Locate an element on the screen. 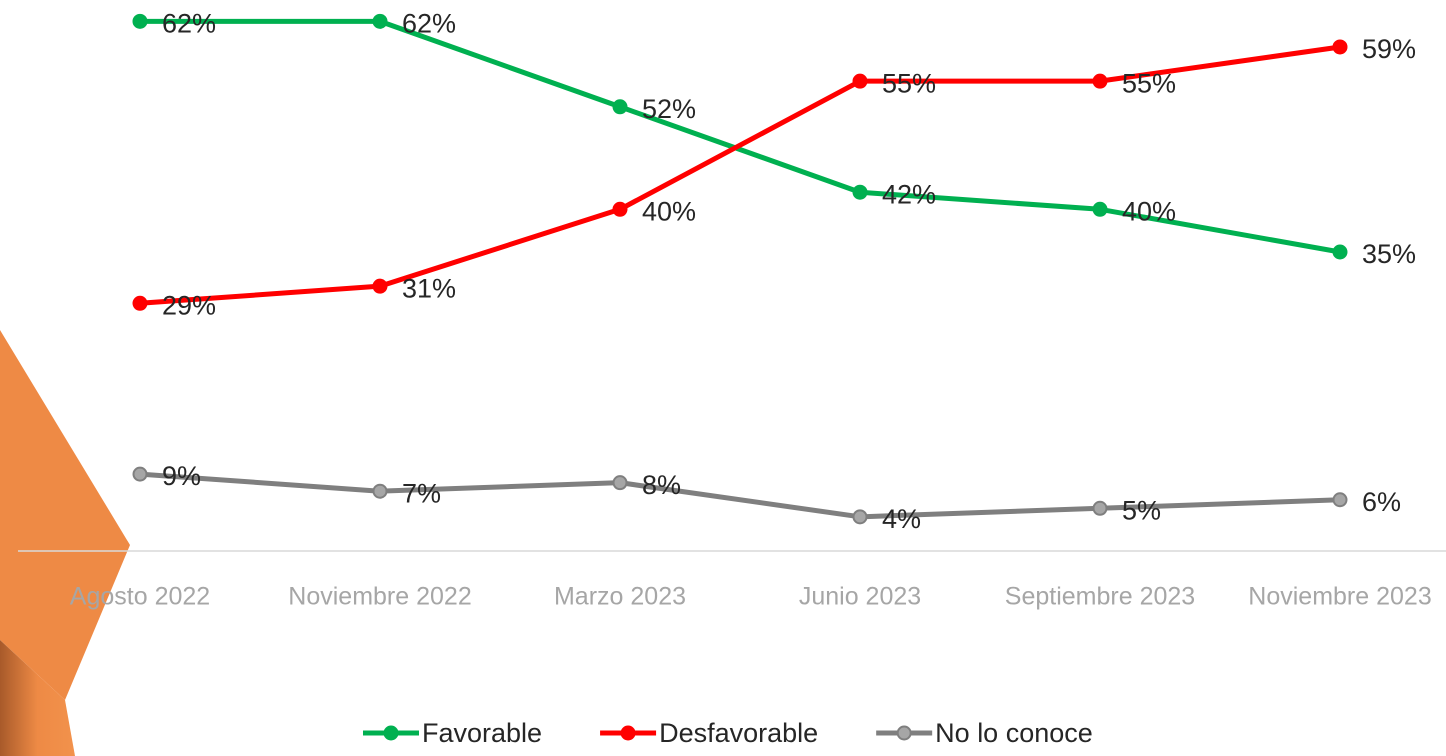 This screenshot has width=1446, height=756. data-label: 5% is located at coordinates (1141, 510).